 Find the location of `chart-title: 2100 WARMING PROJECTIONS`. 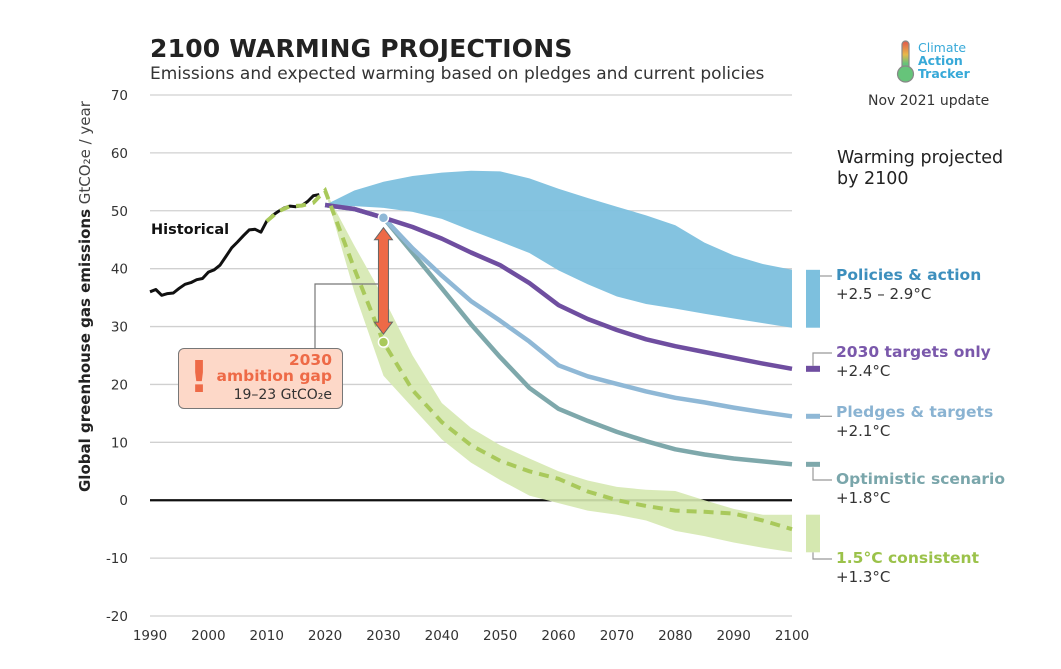

chart-title: 2100 WARMING PROJECTIONS is located at coordinates (361, 48).